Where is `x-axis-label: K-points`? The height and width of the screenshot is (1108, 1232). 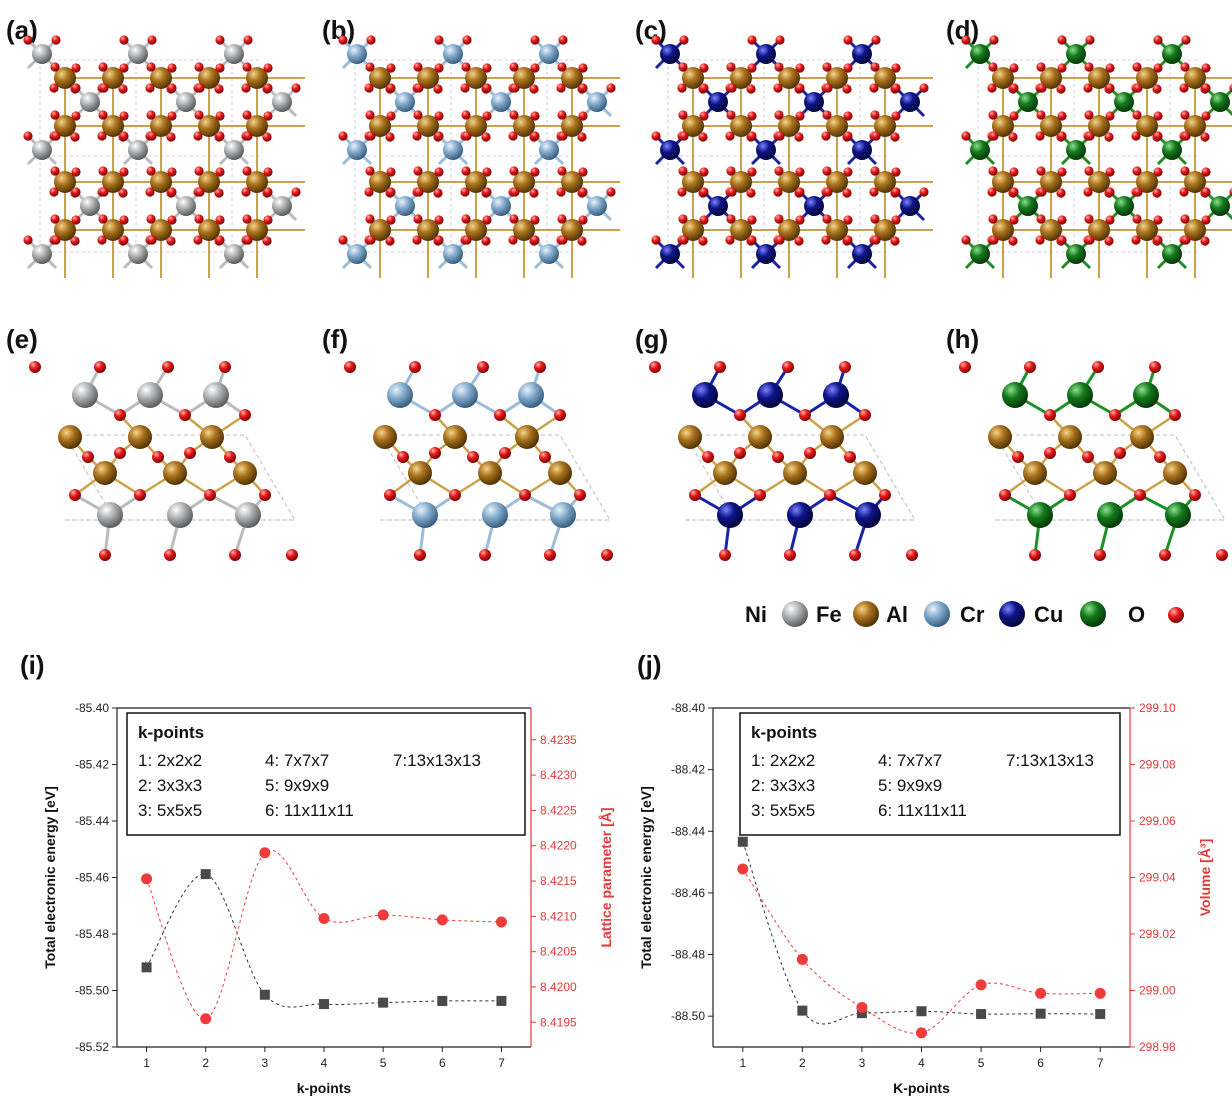 x-axis-label: K-points is located at coordinates (921, 1088).